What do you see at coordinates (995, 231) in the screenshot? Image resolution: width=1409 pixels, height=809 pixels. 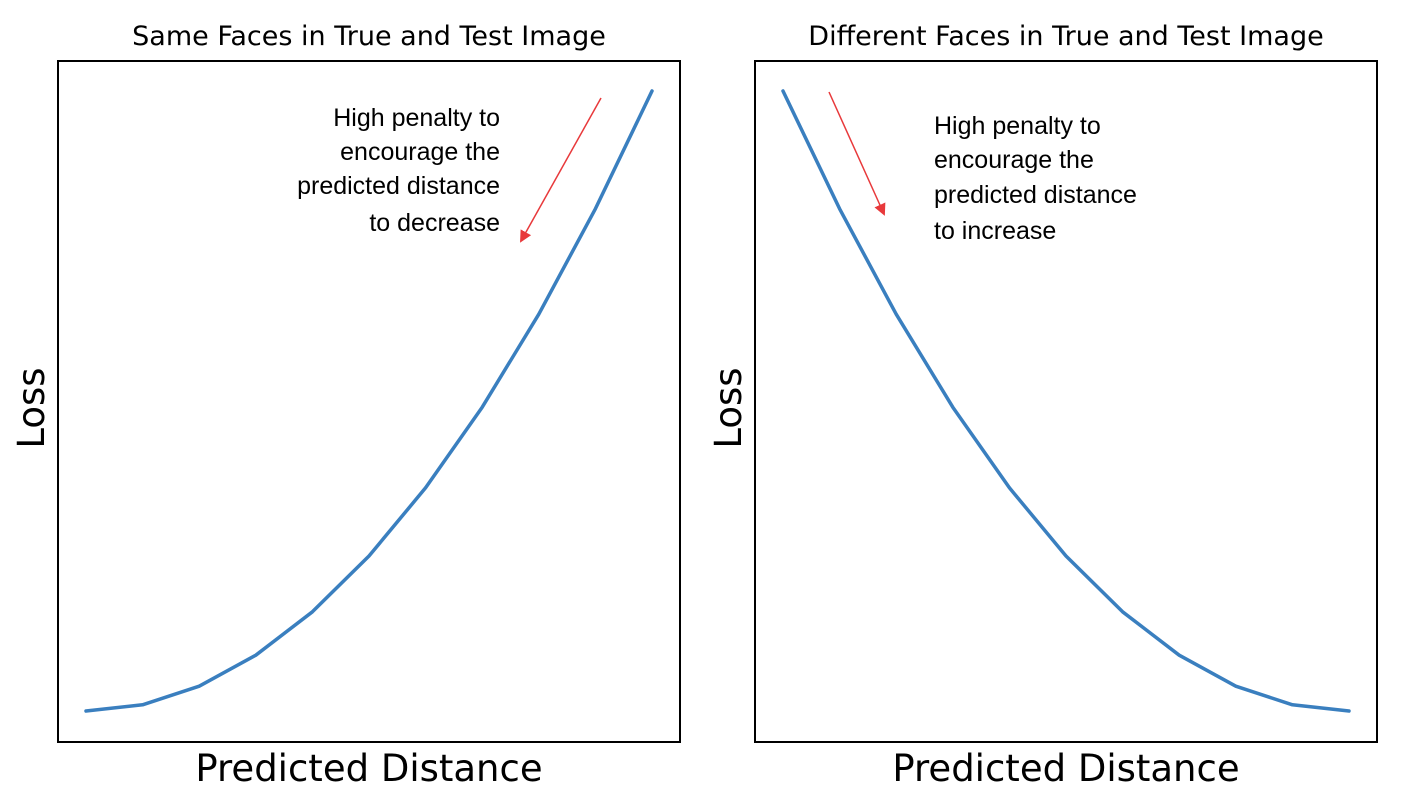 I see `annotation-line: to increase` at bounding box center [995, 231].